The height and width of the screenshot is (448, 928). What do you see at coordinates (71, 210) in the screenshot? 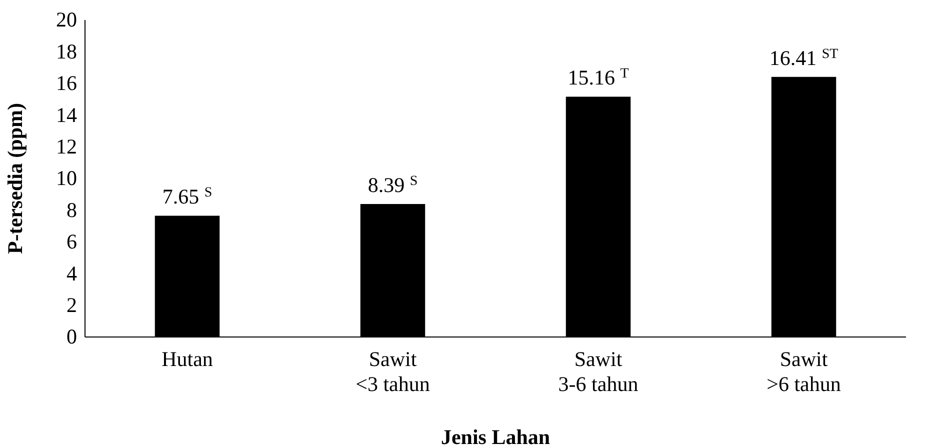
I see `y-tick-label: 8` at bounding box center [71, 210].